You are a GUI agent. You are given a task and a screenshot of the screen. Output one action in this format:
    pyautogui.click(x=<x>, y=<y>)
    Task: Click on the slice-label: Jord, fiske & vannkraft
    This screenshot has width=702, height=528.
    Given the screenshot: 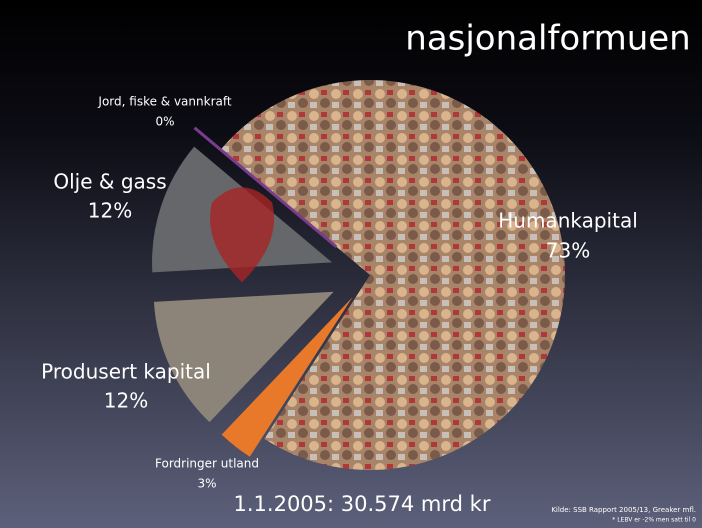 What is the action you would take?
    pyautogui.click(x=164, y=102)
    